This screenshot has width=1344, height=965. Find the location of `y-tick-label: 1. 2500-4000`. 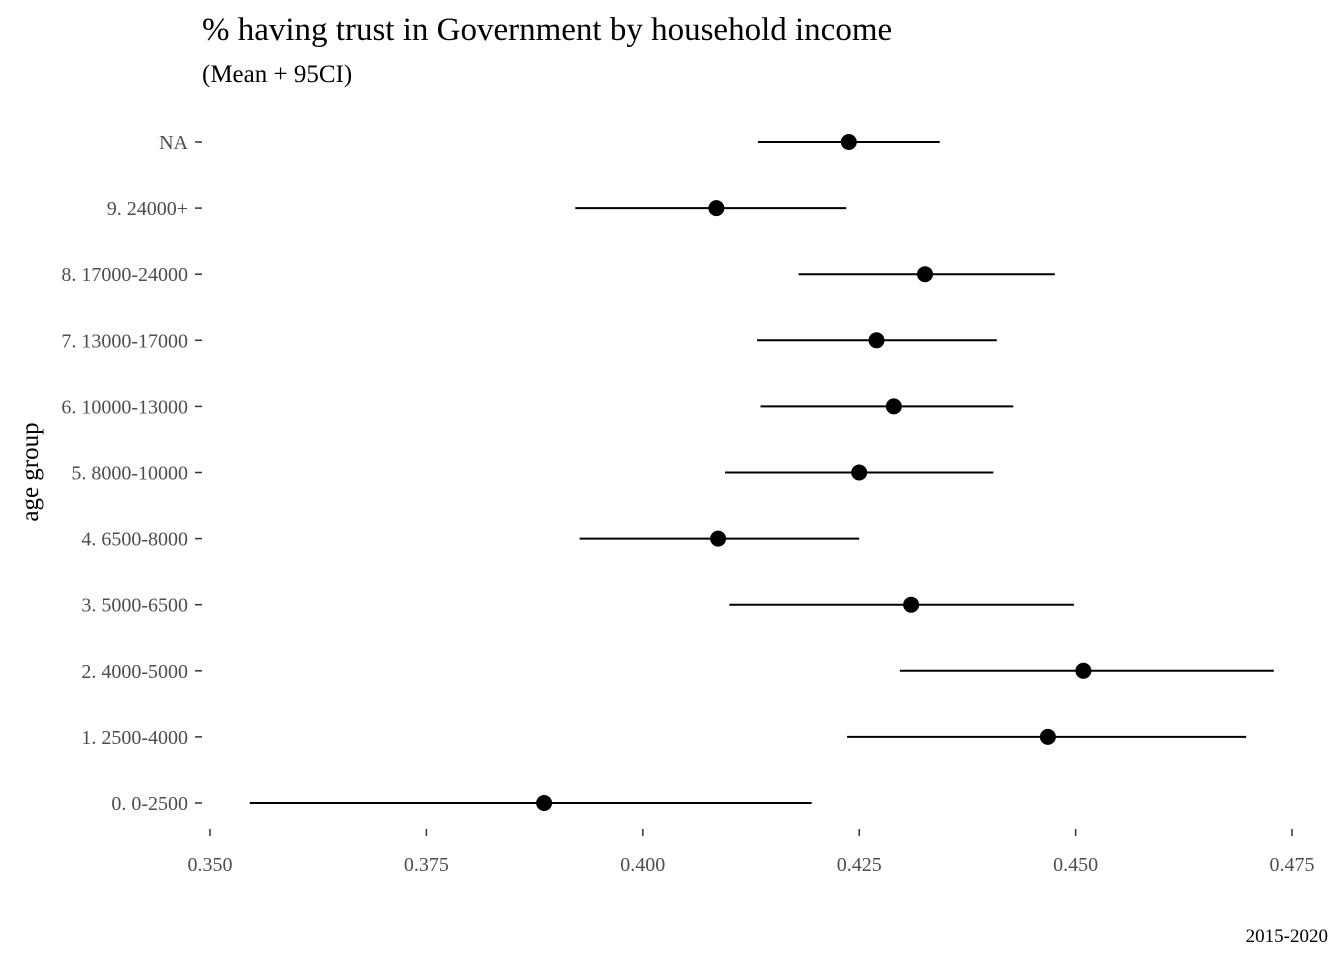

y-tick-label: 1. 2500-4000 is located at coordinates (134, 738).